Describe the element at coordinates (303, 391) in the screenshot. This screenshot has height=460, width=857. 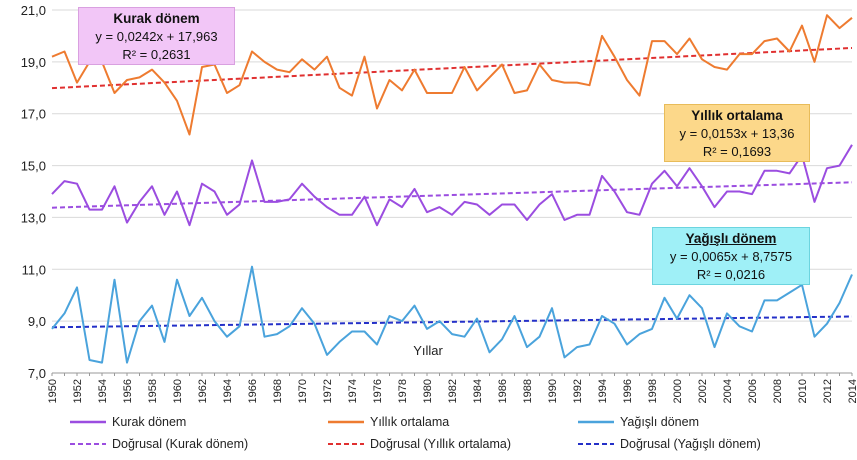
I see `x-tick-label: 1970` at that location.